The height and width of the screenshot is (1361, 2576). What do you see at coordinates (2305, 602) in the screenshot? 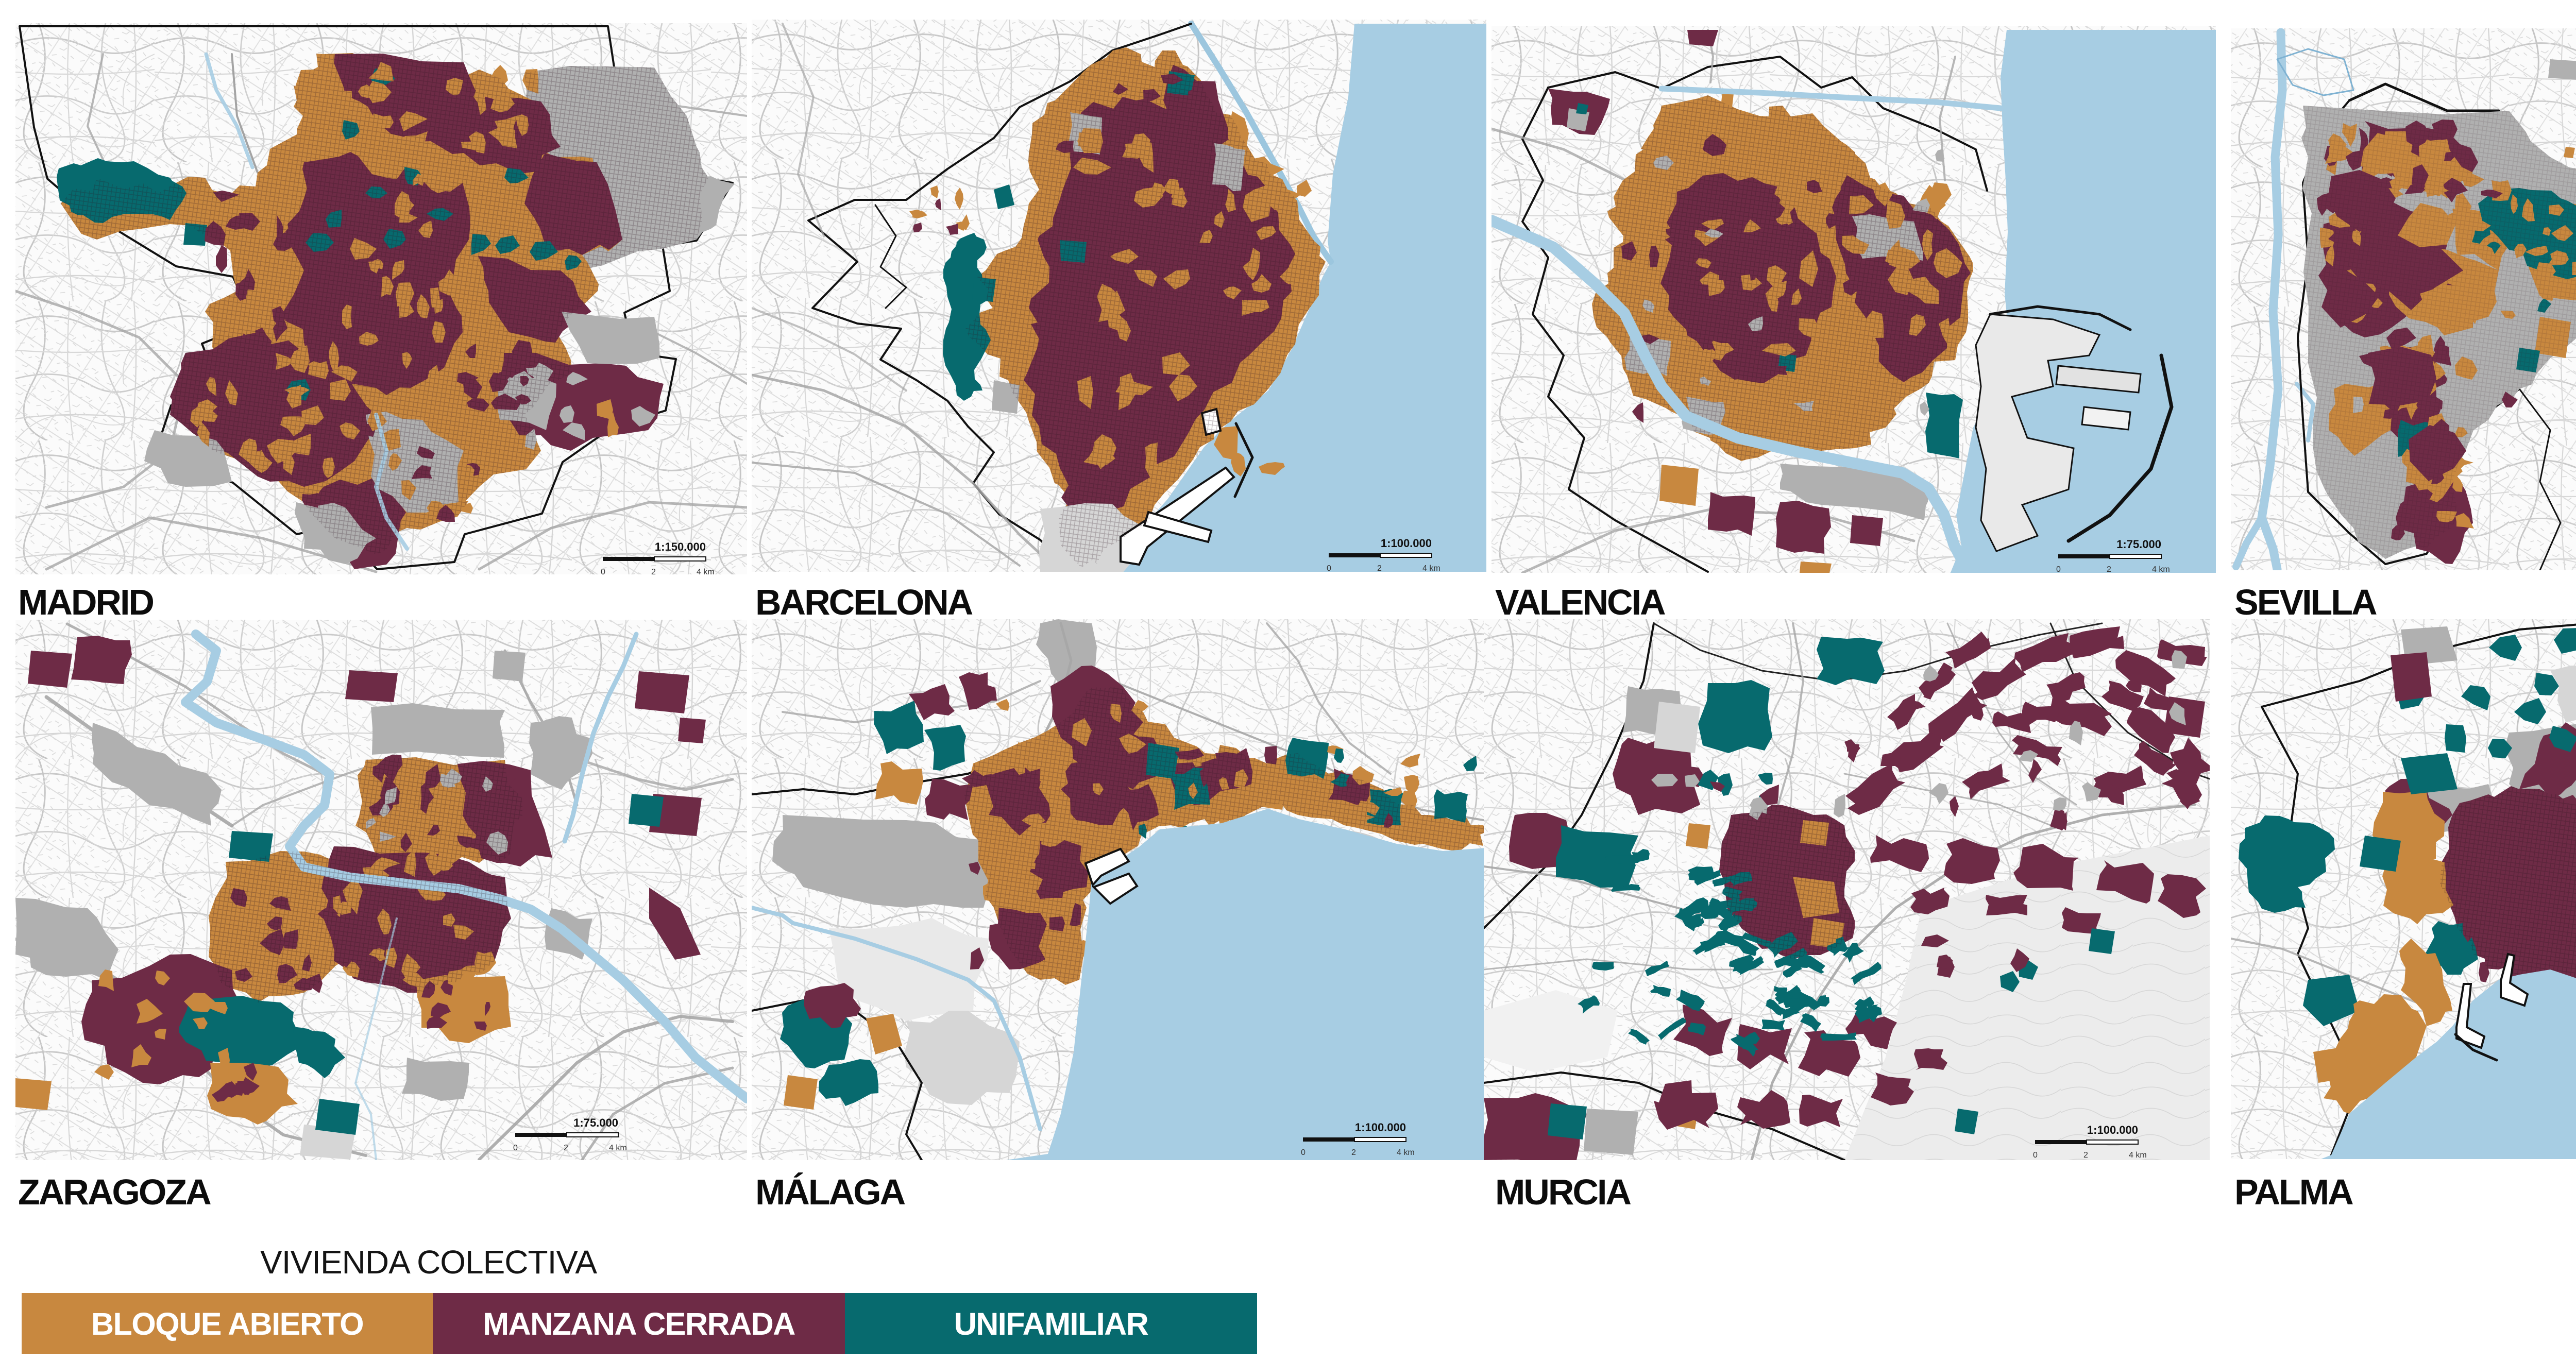
I see `svg-text: SEVILLA` at bounding box center [2305, 602].